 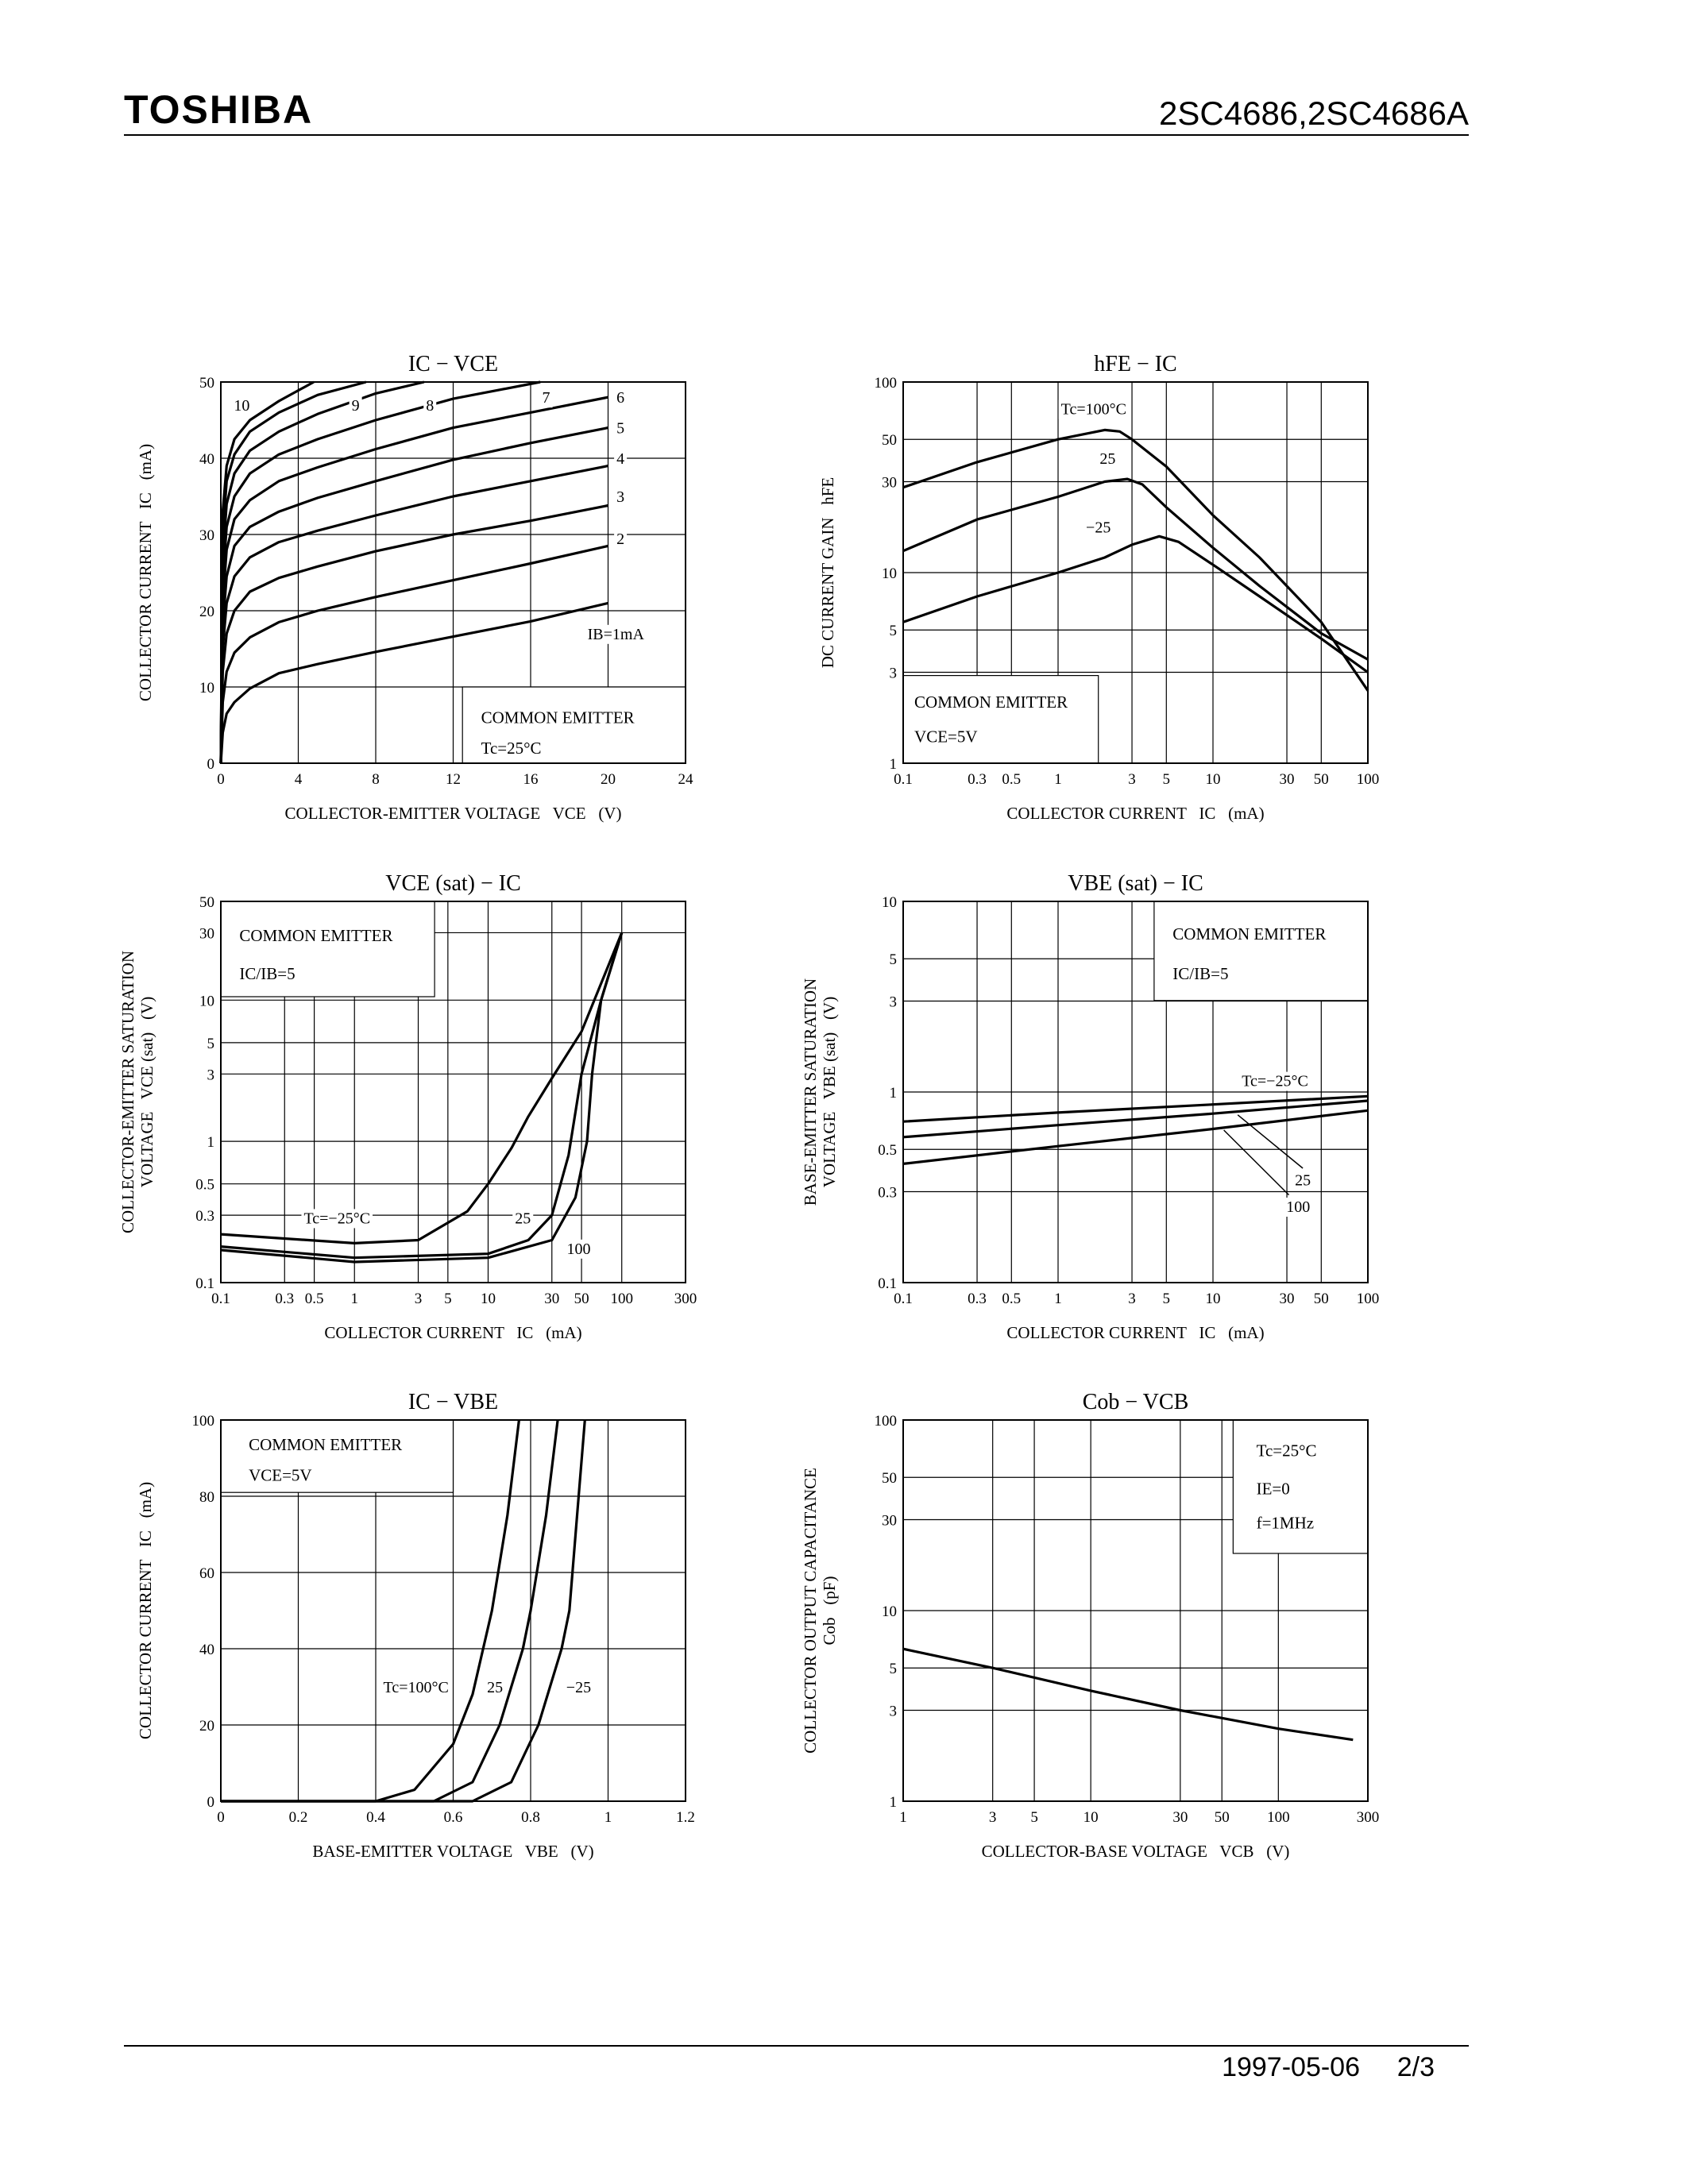 I want to click on annotation: f=1MHz, so click(x=1286, y=1523).